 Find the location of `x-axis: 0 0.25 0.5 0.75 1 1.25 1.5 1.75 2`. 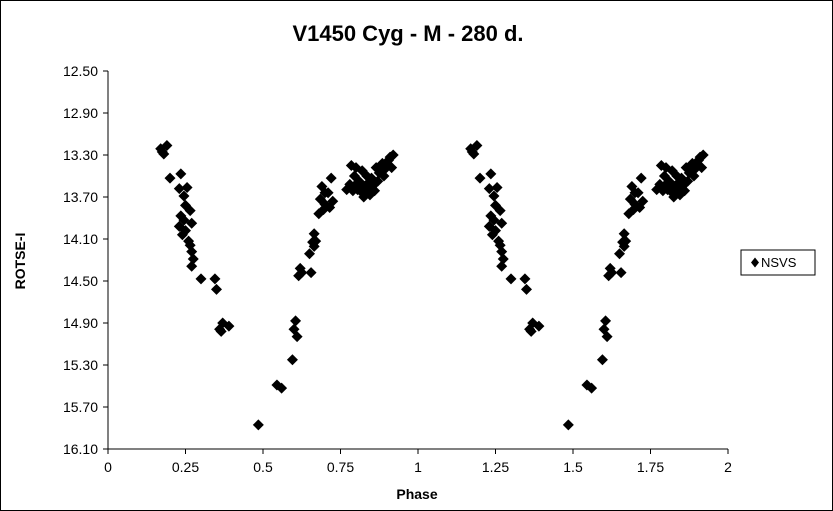

x-axis: 0 0.25 0.5 0.75 1 1.25 1.5 1.75 2 is located at coordinates (418, 462).